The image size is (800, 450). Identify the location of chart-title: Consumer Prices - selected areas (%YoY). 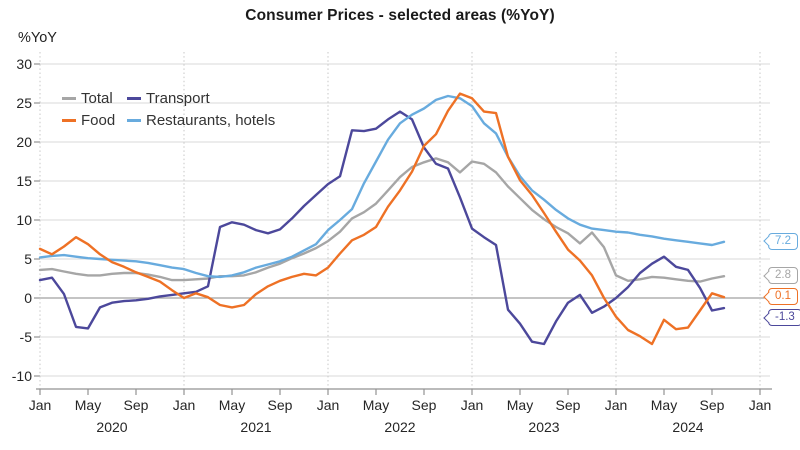
(400, 15).